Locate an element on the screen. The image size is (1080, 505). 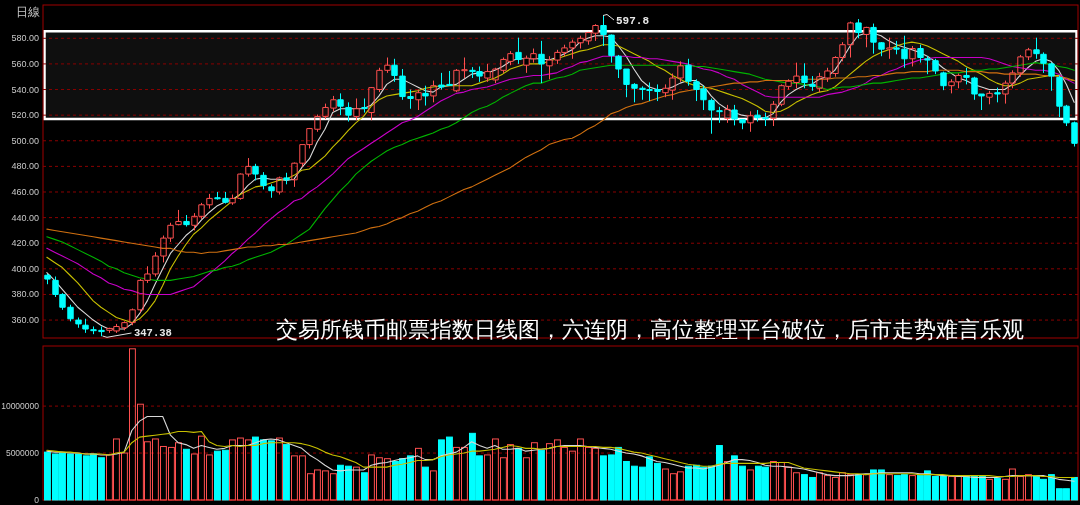
y-tick-label: 380.00 is located at coordinates (25, 294).